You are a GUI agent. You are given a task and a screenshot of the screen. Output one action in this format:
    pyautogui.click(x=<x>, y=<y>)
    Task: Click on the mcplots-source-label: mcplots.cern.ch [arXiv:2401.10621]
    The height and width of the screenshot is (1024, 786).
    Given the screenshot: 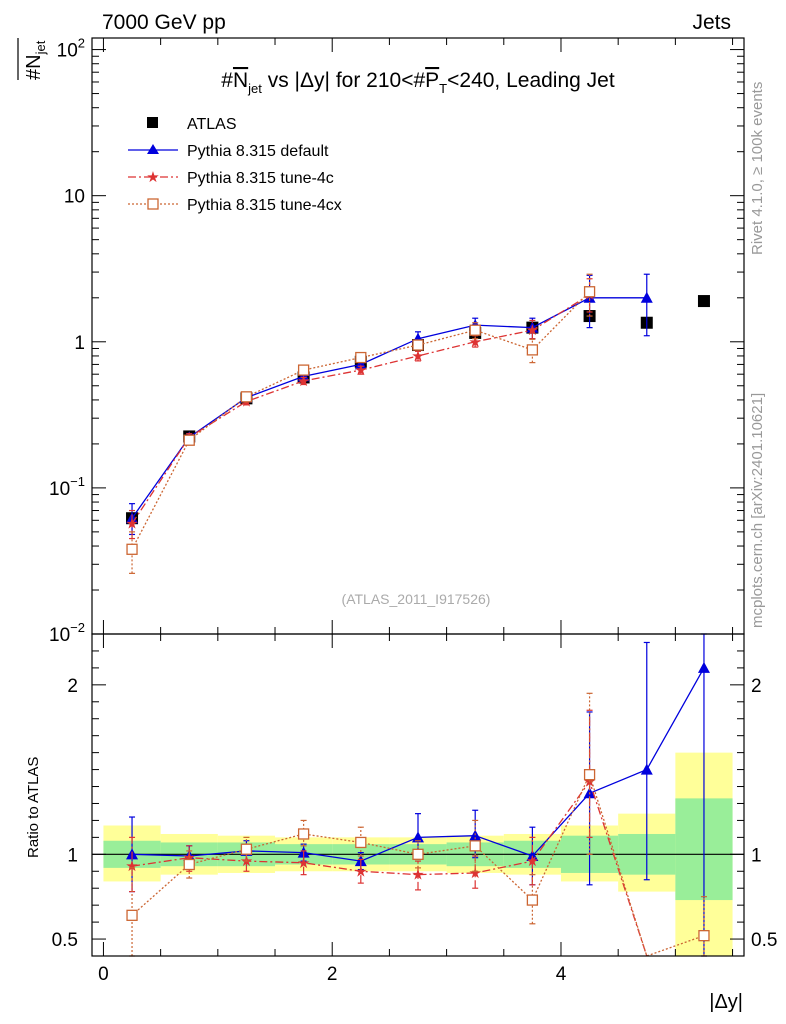 What is the action you would take?
    pyautogui.click(x=757, y=510)
    